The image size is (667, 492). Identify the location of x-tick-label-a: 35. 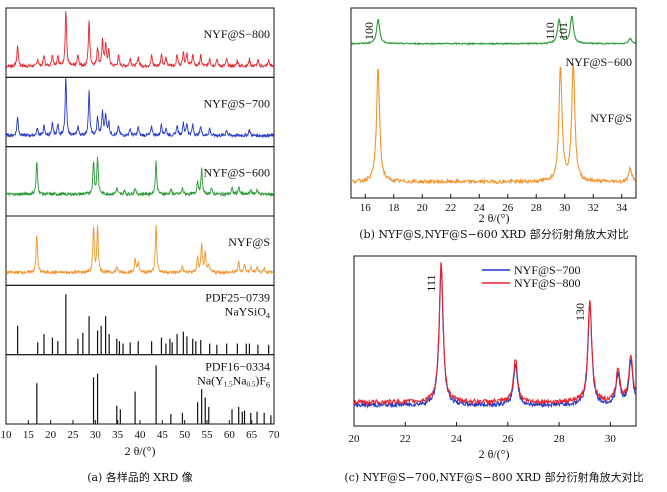
(118, 435).